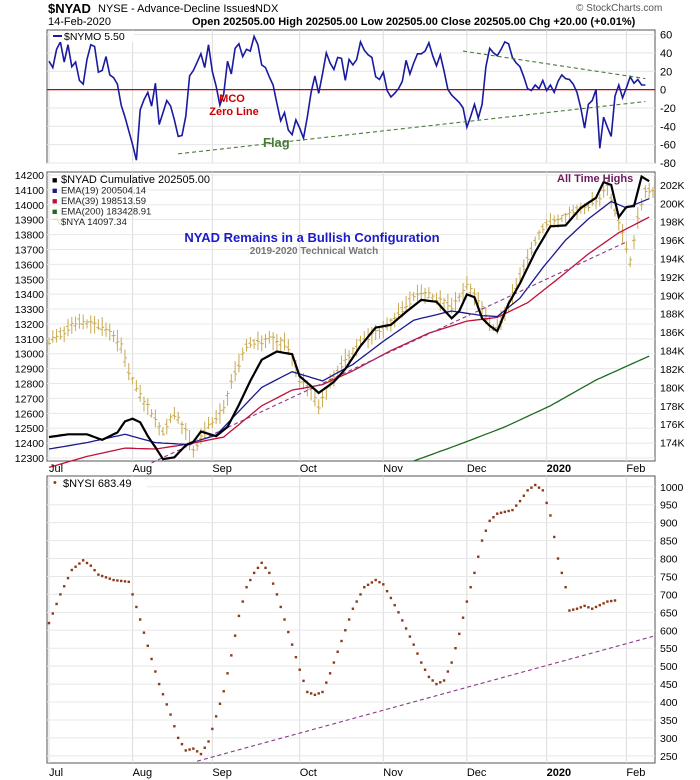 The image size is (700, 780). I want to click on x-tick-label: Dec, so click(477, 469).